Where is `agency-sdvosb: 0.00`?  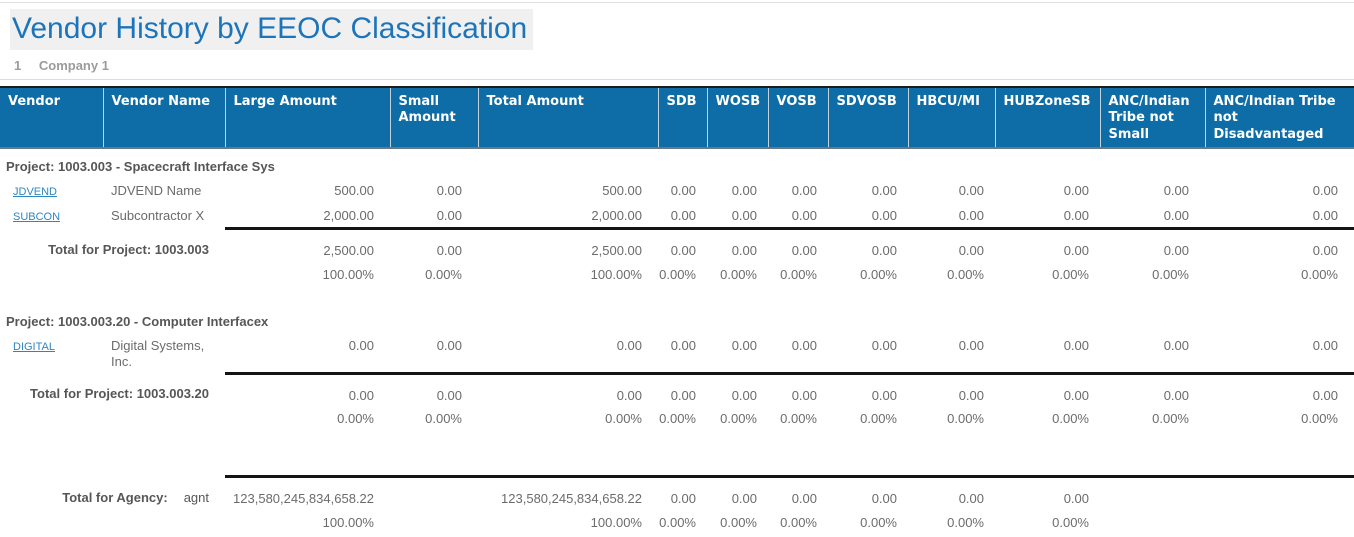
agency-sdvosb: 0.00 is located at coordinates (884, 499).